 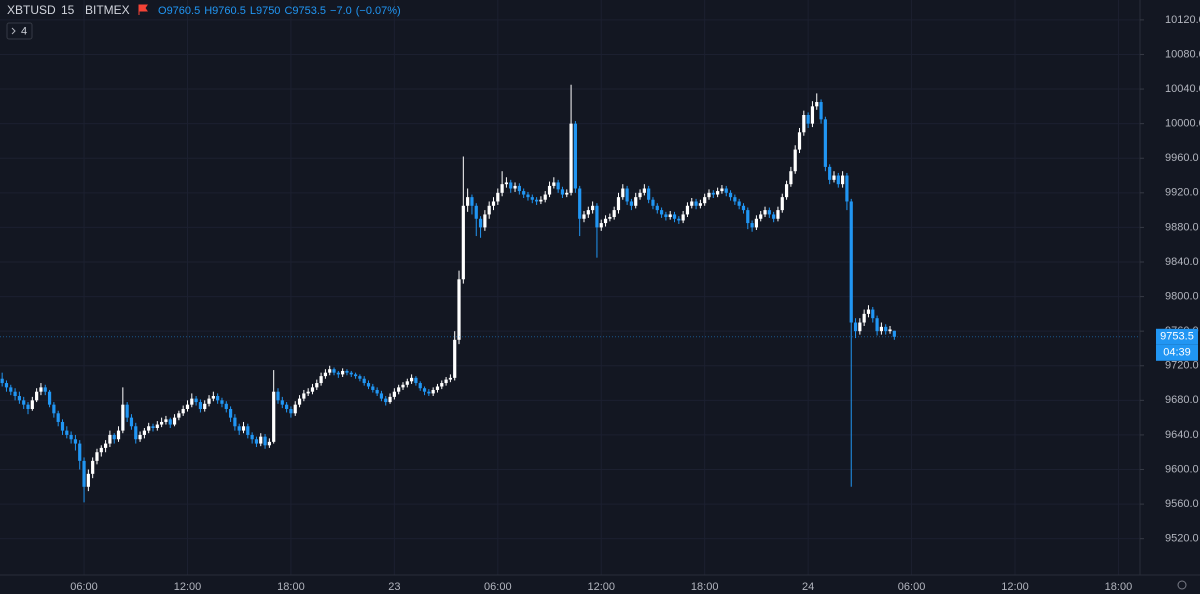 I want to click on x-tick-label: 12:00, so click(x=601, y=587).